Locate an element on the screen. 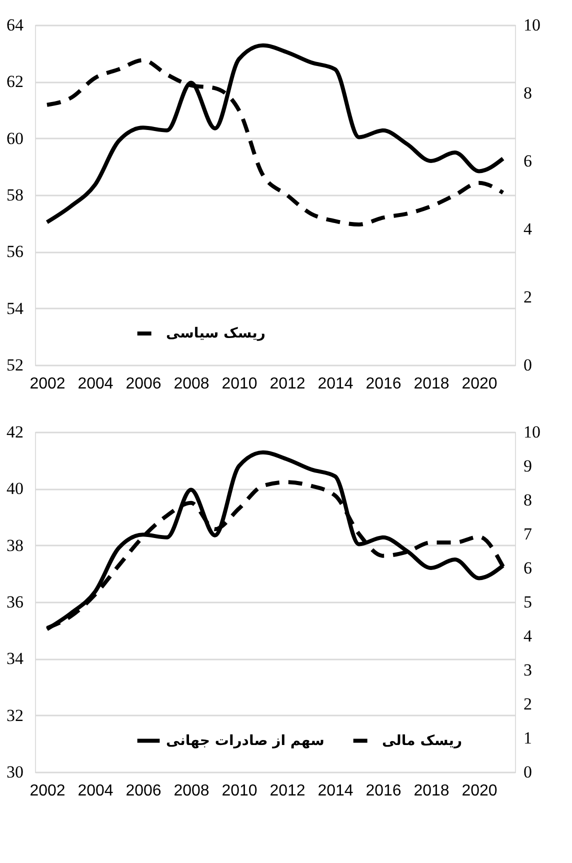 The height and width of the screenshot is (863, 572). y-tick-label: 42 is located at coordinates (15, 432).